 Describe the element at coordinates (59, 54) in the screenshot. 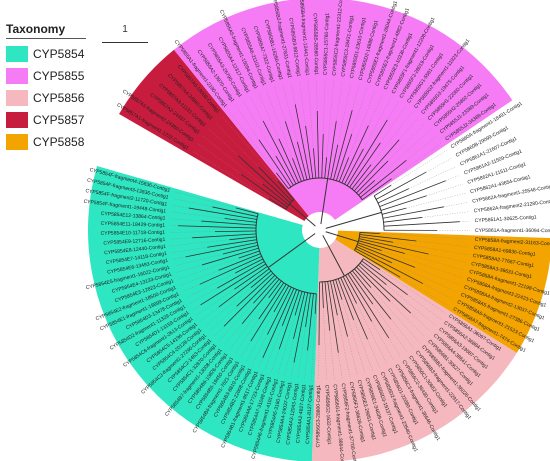

I see `legend-label: CYP5854` at that location.